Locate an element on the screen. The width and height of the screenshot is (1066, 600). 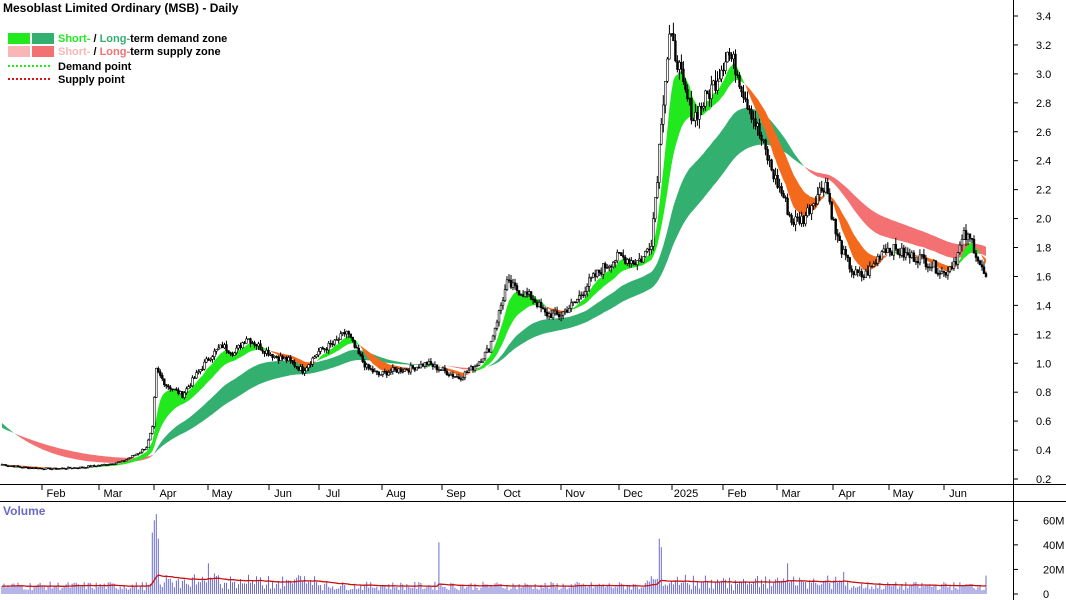
price-tick-label: 3.2 is located at coordinates (1043, 46).